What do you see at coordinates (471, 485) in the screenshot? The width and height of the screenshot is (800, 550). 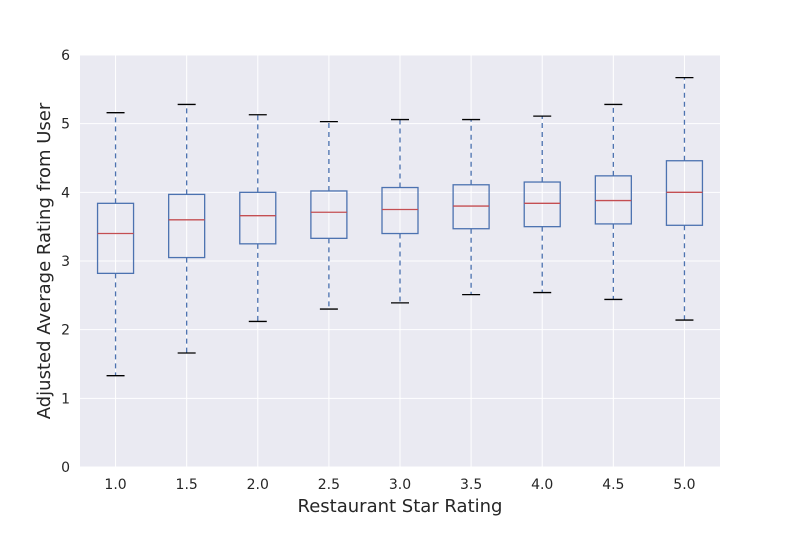 I see `x-tick-label: 3.5` at bounding box center [471, 485].